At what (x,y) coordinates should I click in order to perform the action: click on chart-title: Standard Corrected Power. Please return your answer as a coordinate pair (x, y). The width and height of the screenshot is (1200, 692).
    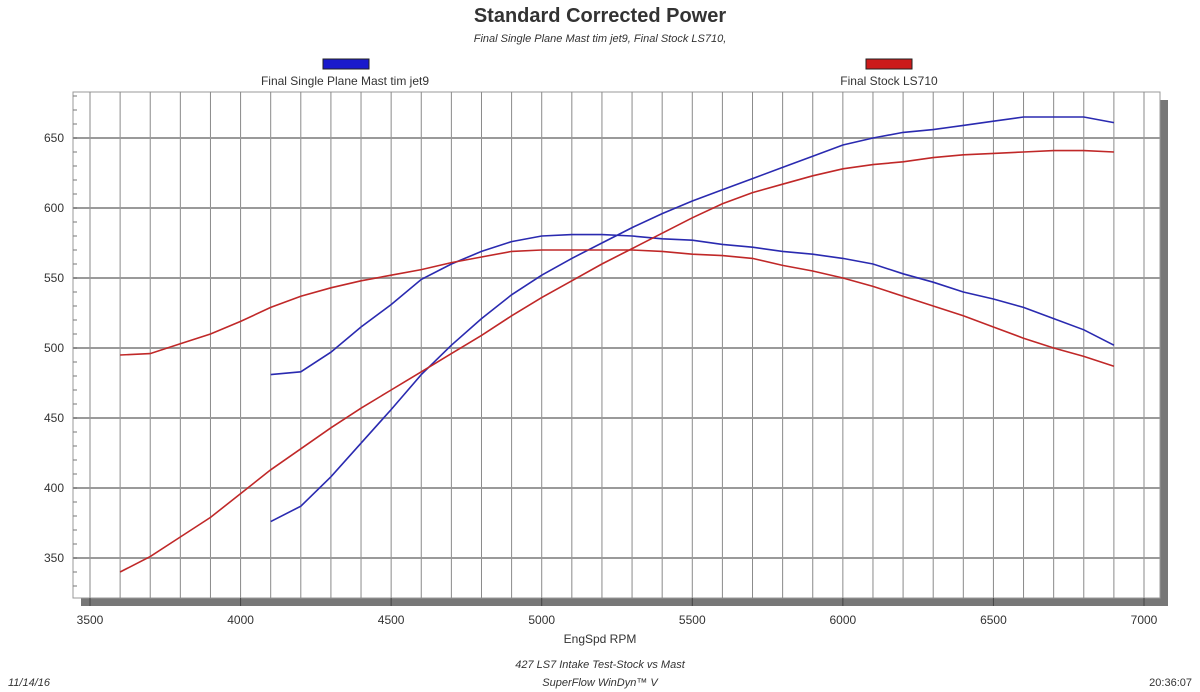
    Looking at the image, I should click on (600, 16).